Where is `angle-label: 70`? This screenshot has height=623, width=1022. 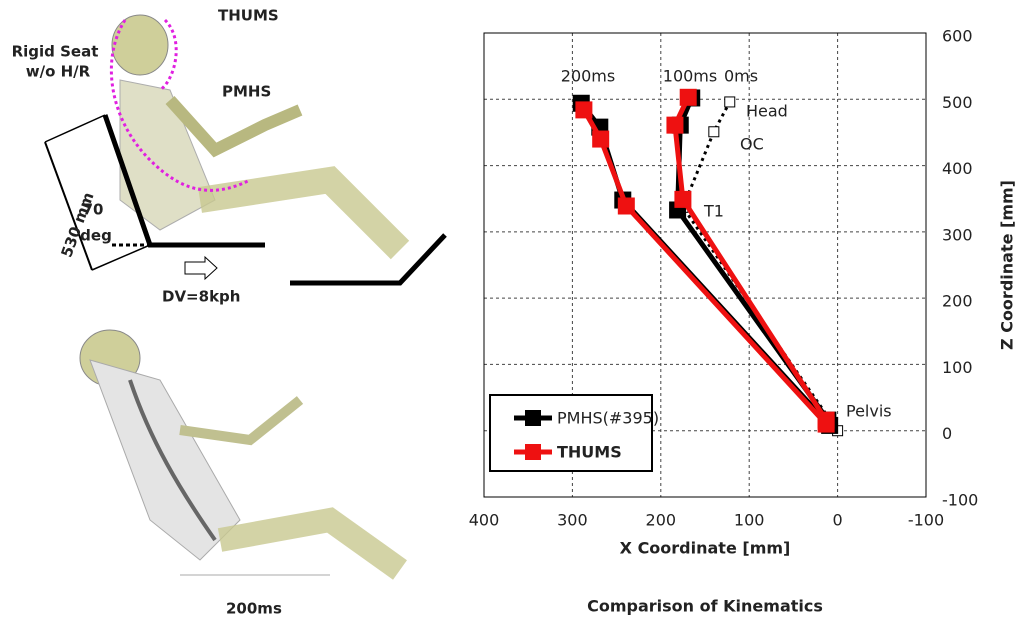
angle-label: 70 is located at coordinates (93, 210).